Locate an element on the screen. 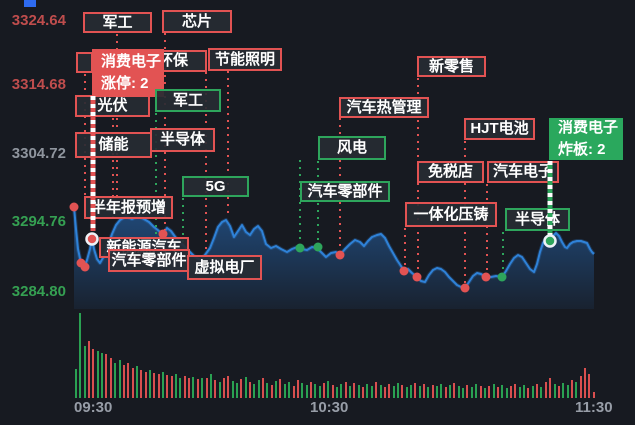 The width and height of the screenshot is (635, 425). tag-5g: 5G is located at coordinates (215, 186).